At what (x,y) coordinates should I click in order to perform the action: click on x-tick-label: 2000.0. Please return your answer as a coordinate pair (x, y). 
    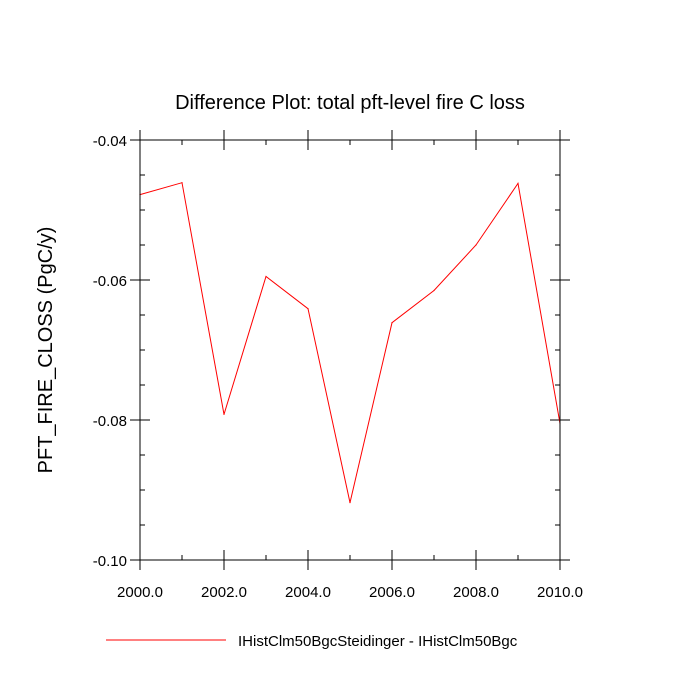
    Looking at the image, I should click on (140, 592).